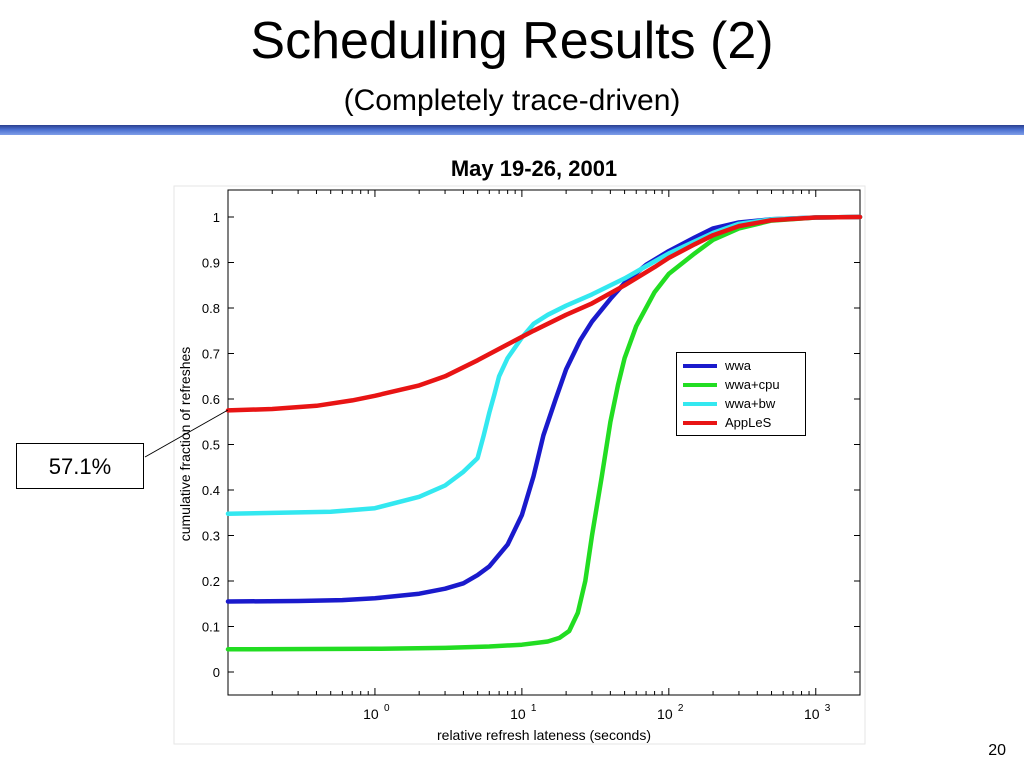 The height and width of the screenshot is (768, 1024). Describe the element at coordinates (211, 399) in the screenshot. I see `y-tick-label: 0.6` at that location.